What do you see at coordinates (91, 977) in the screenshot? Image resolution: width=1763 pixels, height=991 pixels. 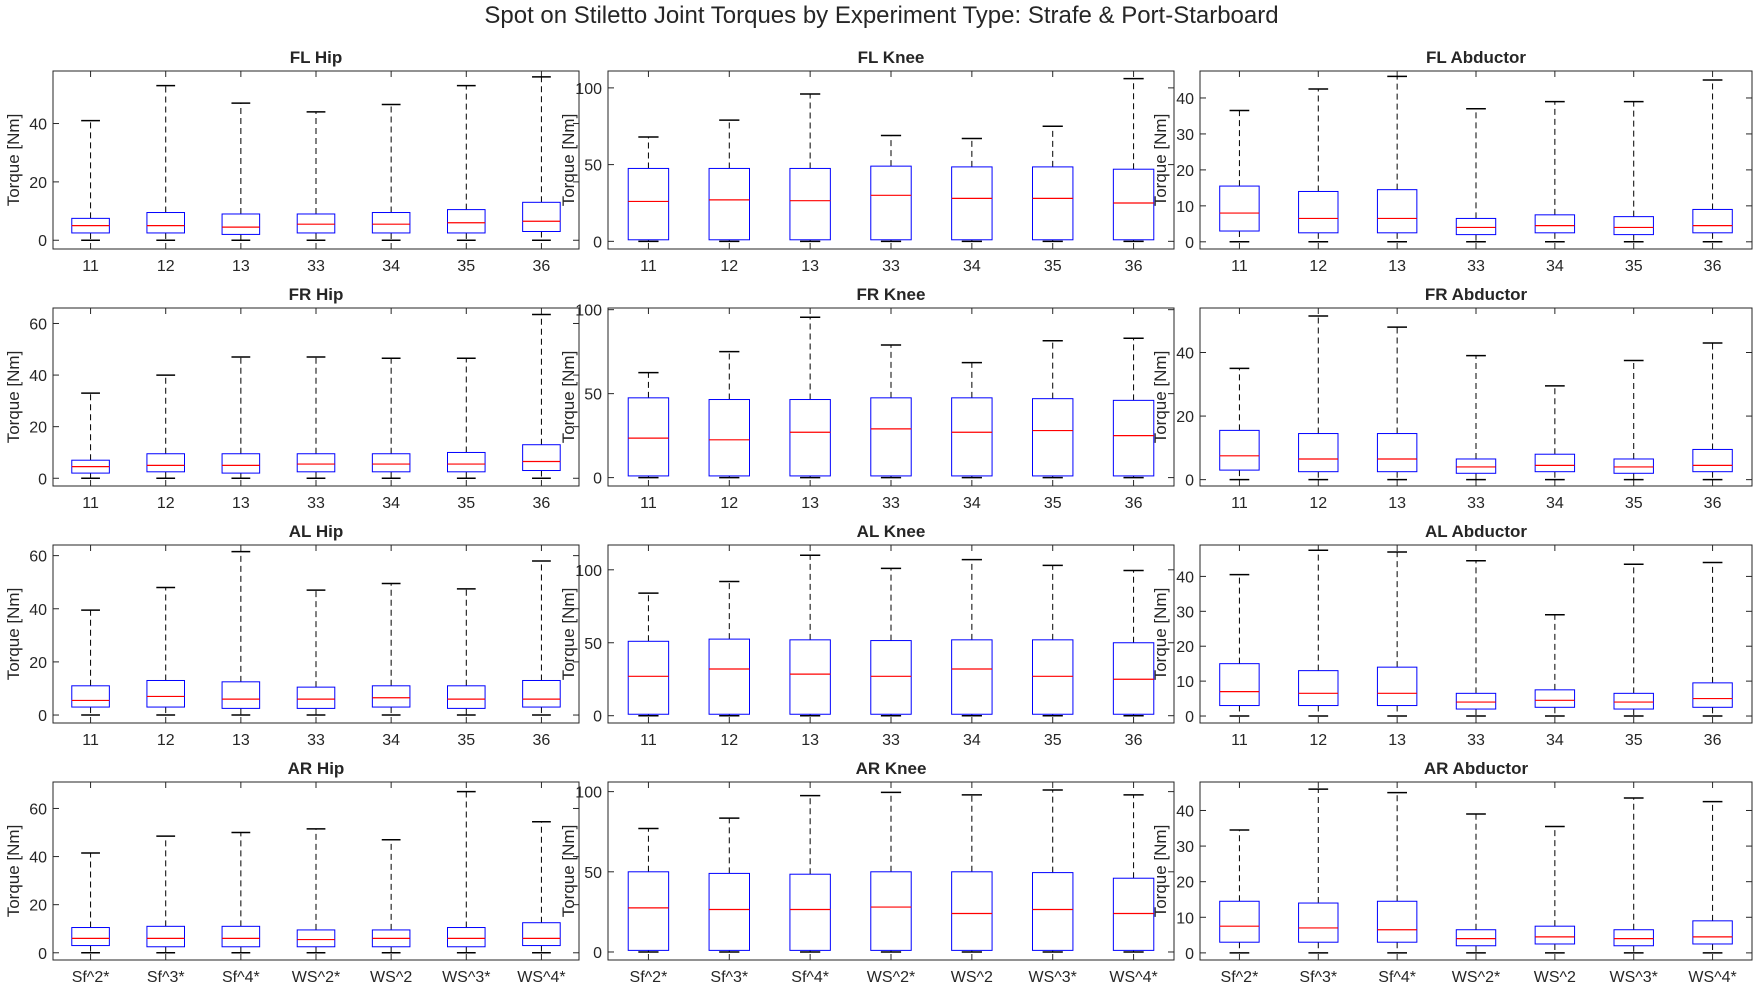 I see `x-tick-label: Sf^2*` at bounding box center [91, 977].